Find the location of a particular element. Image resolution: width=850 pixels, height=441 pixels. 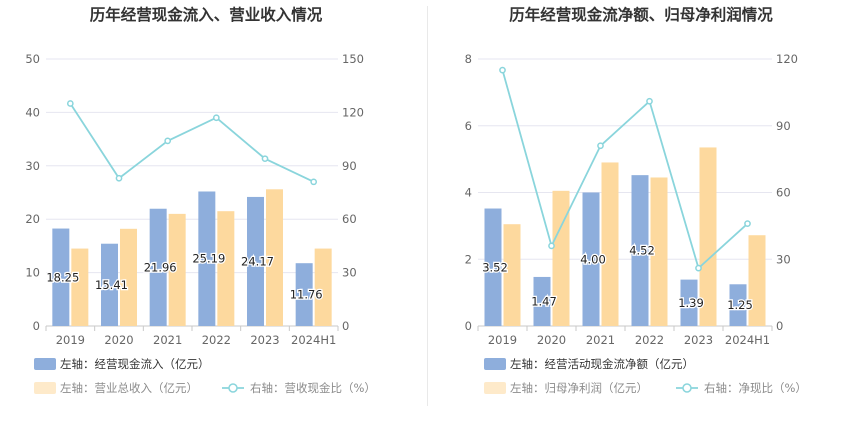

legend-label: 右轴：营收现金比（%） is located at coordinates (313, 388).